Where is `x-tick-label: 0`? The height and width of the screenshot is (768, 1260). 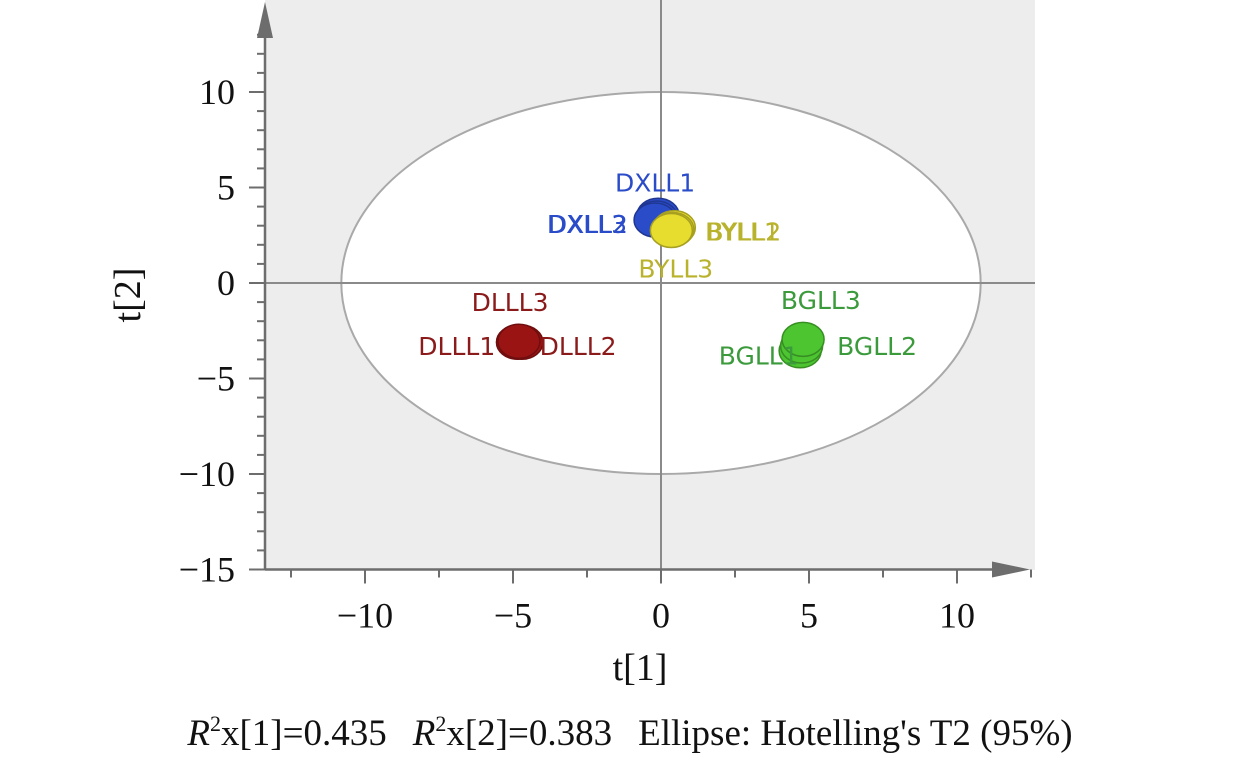 x-tick-label: 0 is located at coordinates (661, 616).